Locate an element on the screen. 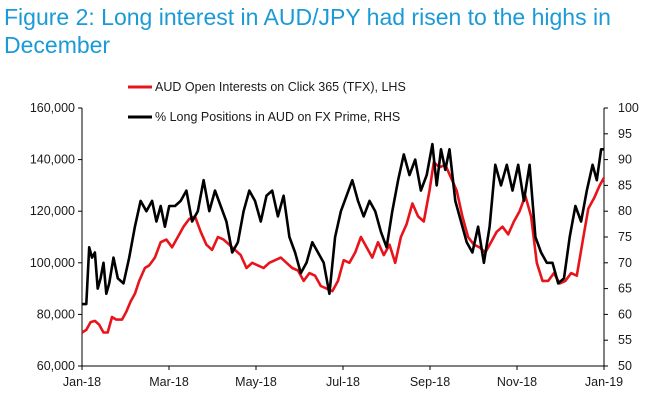  right-tick-label: 100 is located at coordinates (628, 108).